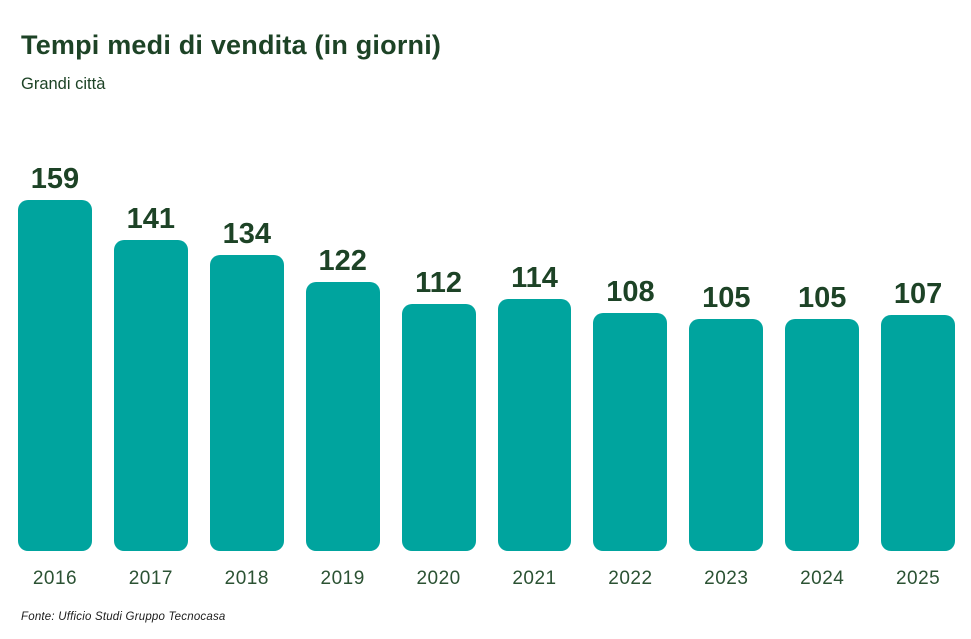 This screenshot has height=639, width=971. What do you see at coordinates (246, 403) in the screenshot?
I see `bar-2018` at bounding box center [246, 403].